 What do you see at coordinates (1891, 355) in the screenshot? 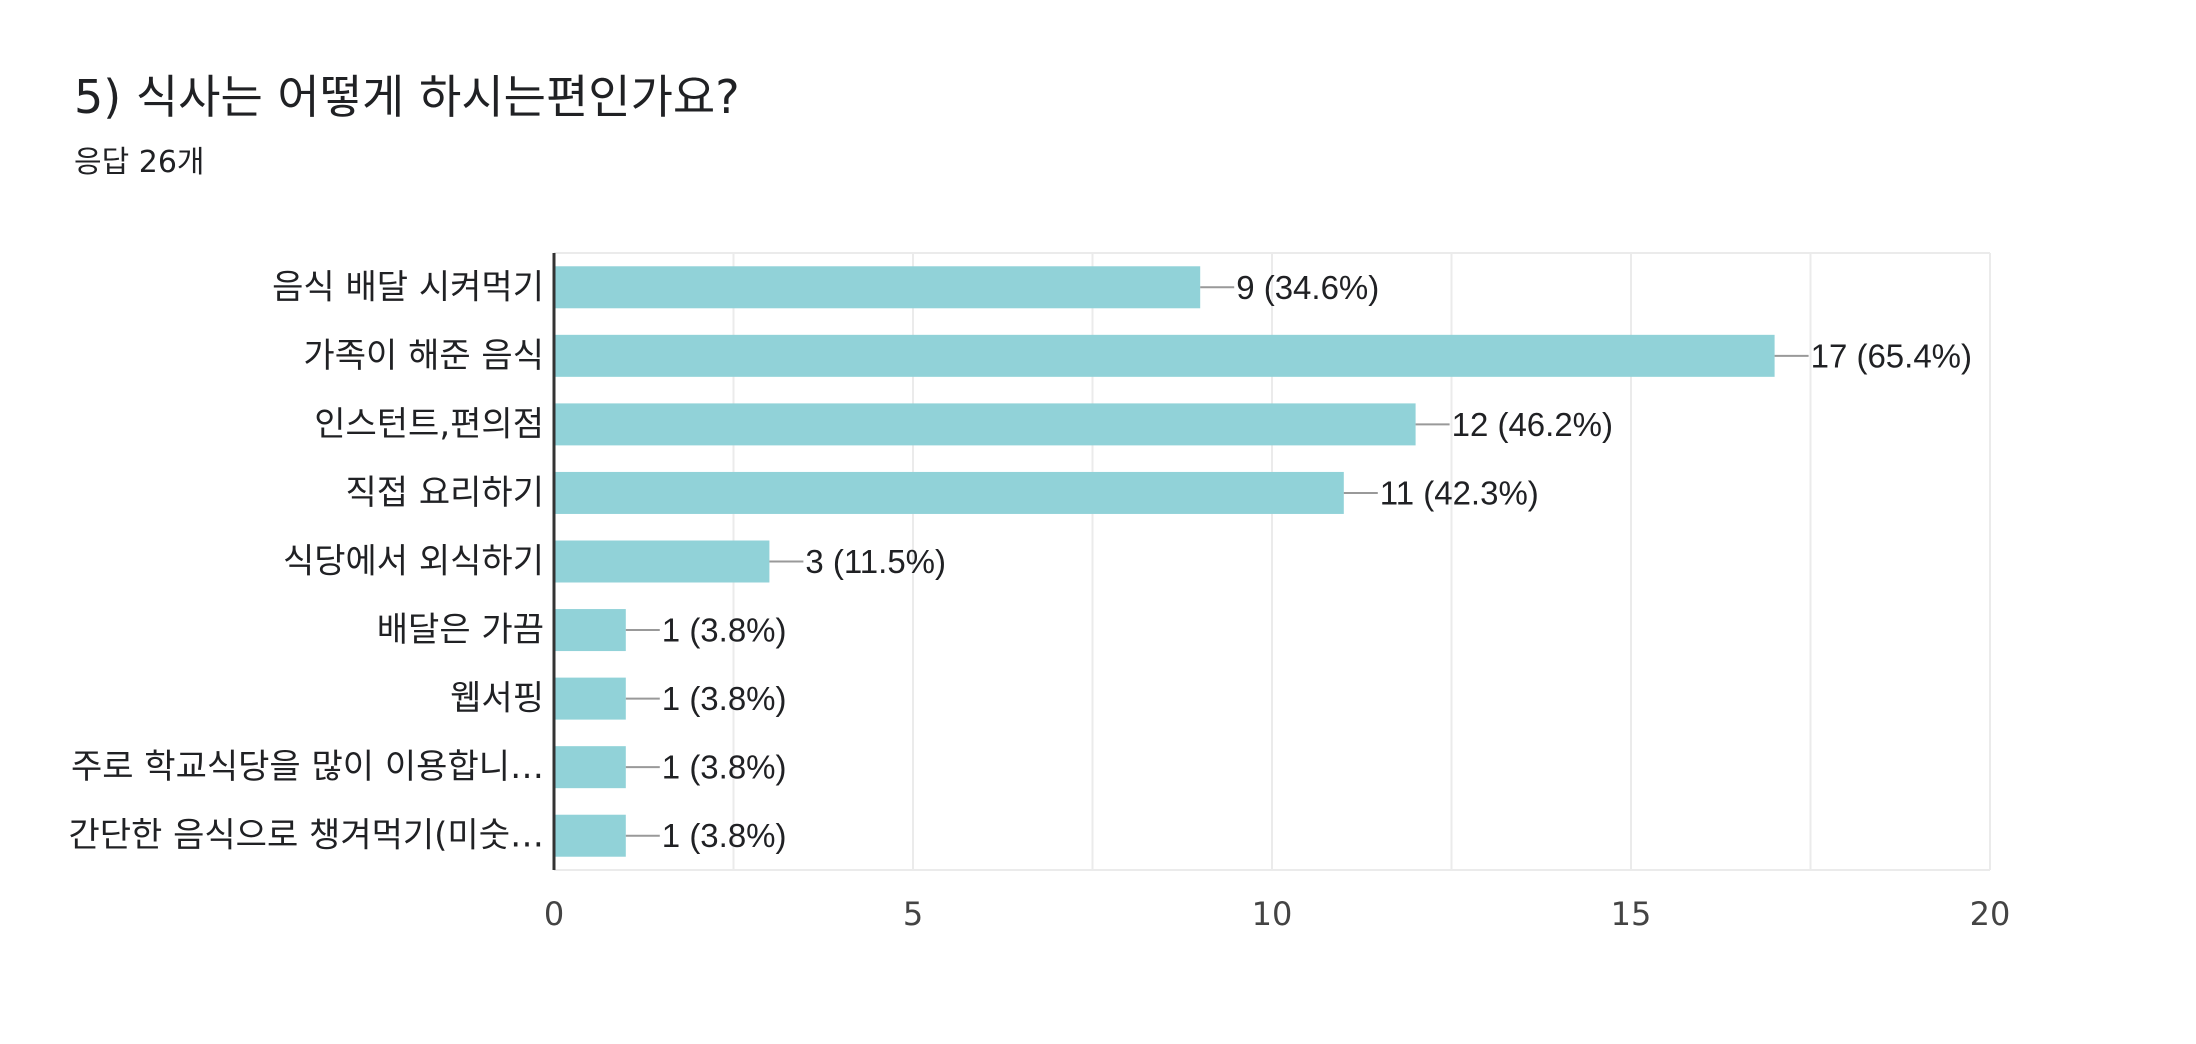
I see `value-label: 17 (65.4%)` at bounding box center [1891, 355].